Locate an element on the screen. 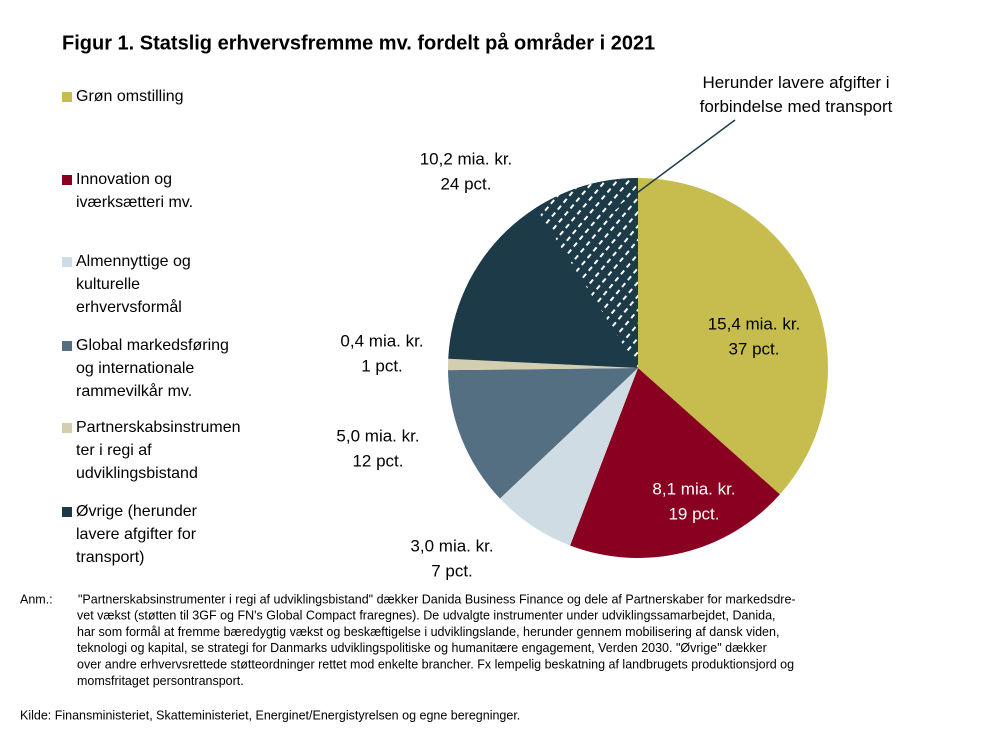  value-label: 15,4 mia. kr. is located at coordinates (754, 323).